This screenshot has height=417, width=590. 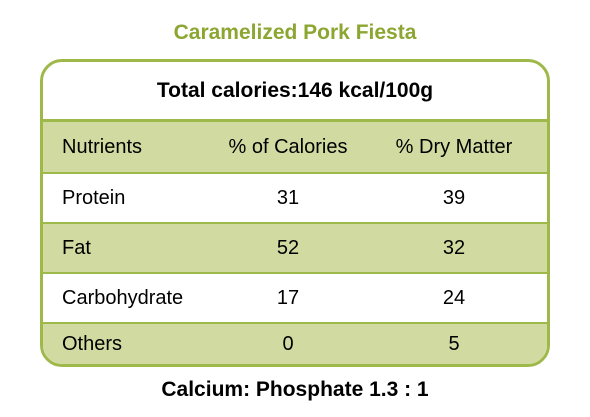 I want to click on table-row: Fat 52 32, so click(x=295, y=247).